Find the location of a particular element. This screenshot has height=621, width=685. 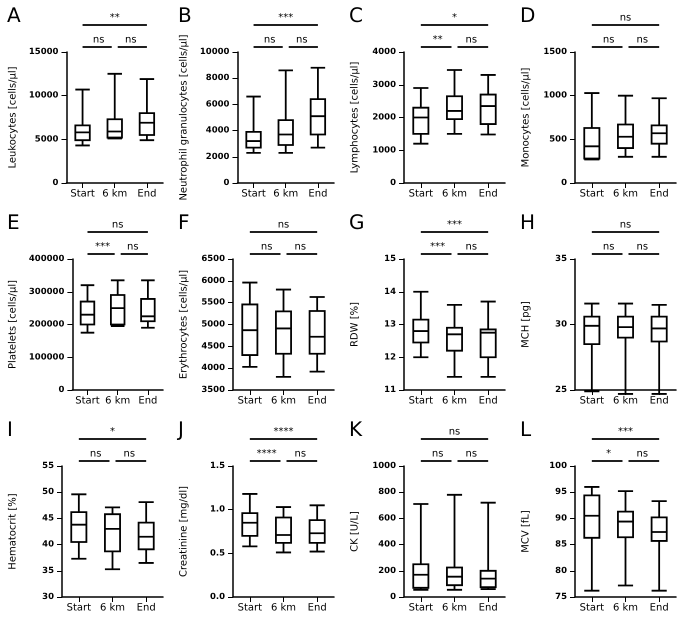

y-axis-title: CK [U/L] is located at coordinates (355, 531).